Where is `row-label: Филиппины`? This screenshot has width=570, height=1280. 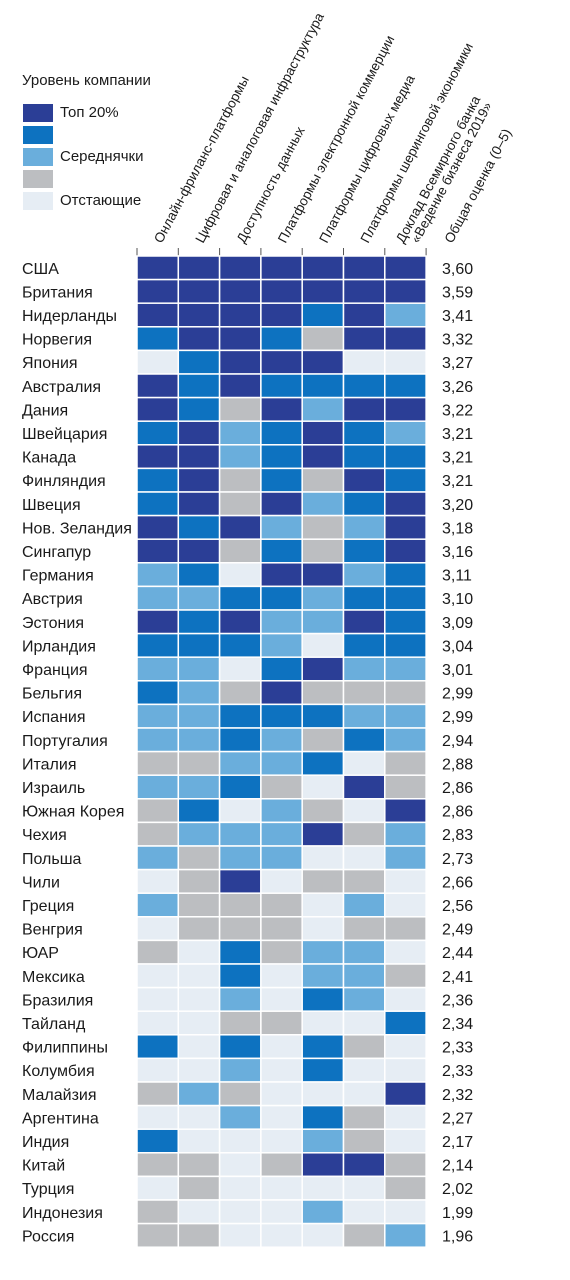 row-label: Филиппины is located at coordinates (65, 1048).